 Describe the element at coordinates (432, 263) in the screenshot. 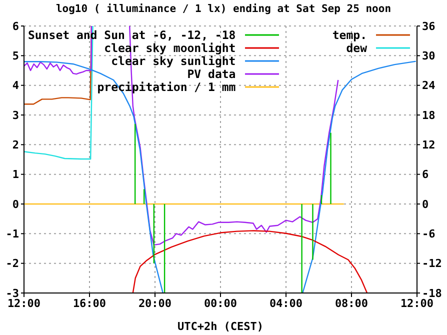

I see `y2-tick-label: -12` at that location.